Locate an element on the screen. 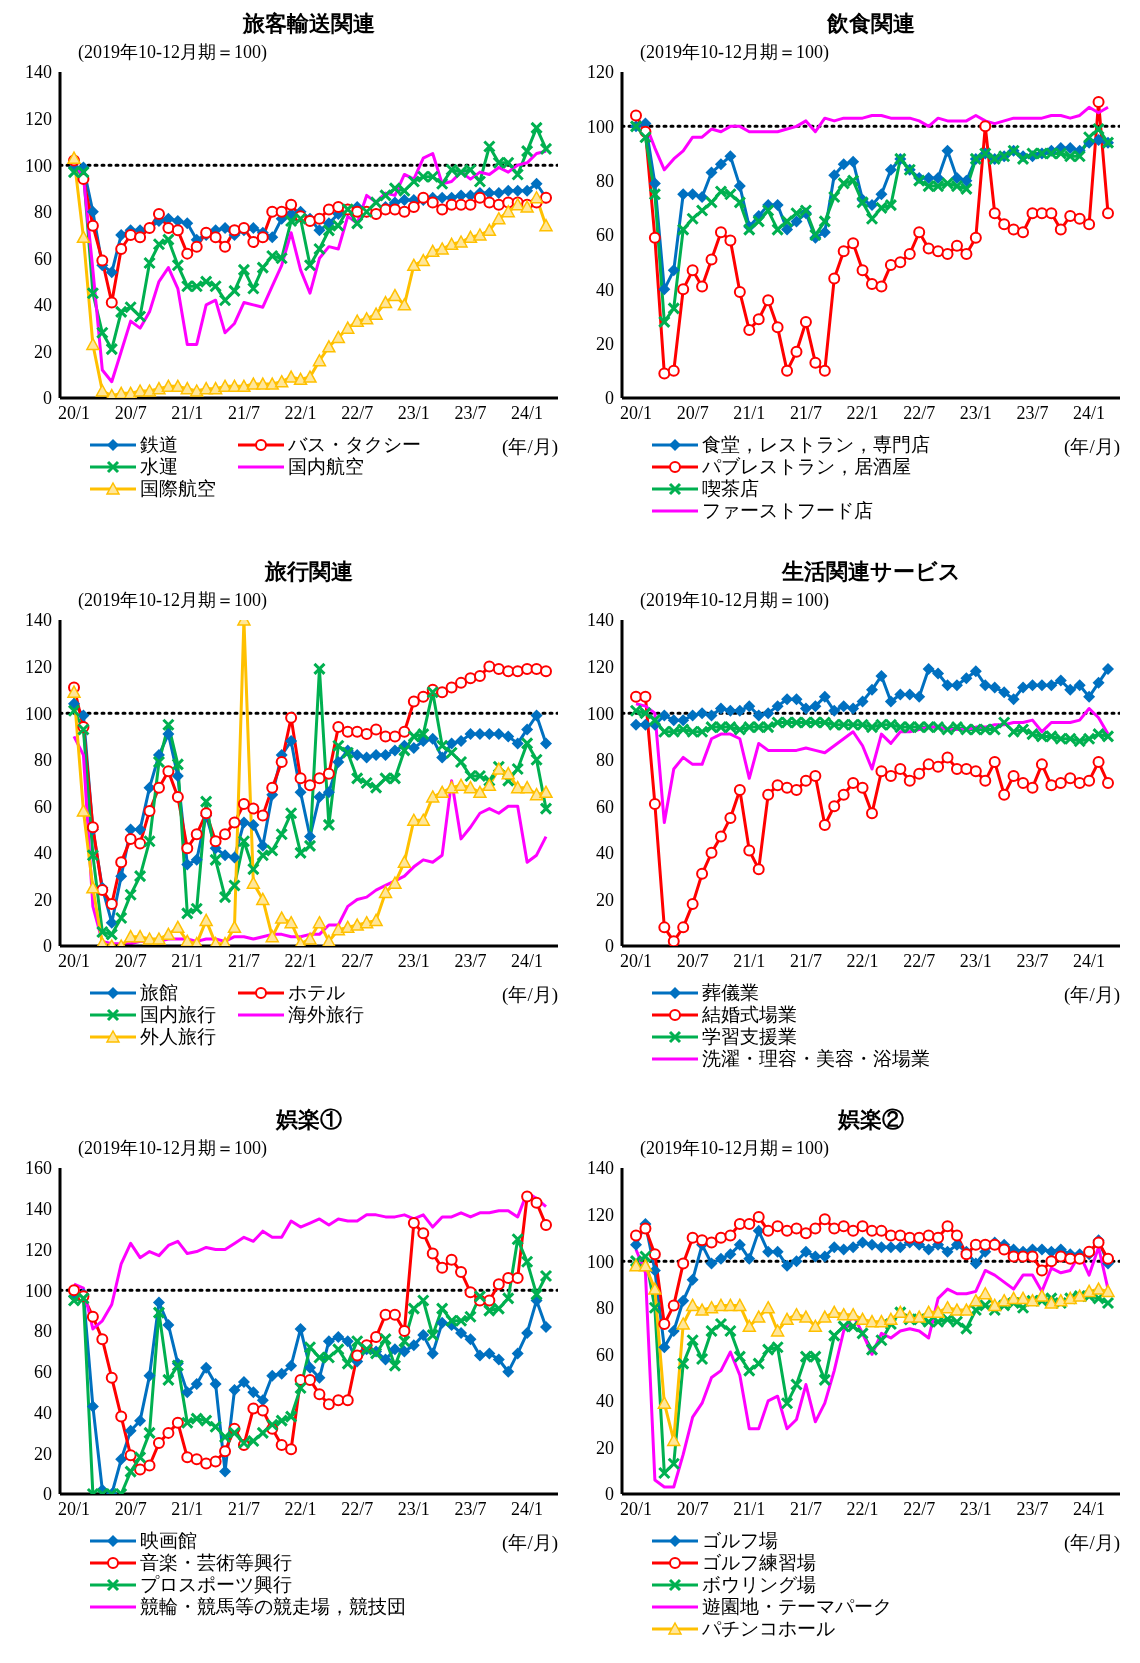  legend-label: ホテル is located at coordinates (316, 993).